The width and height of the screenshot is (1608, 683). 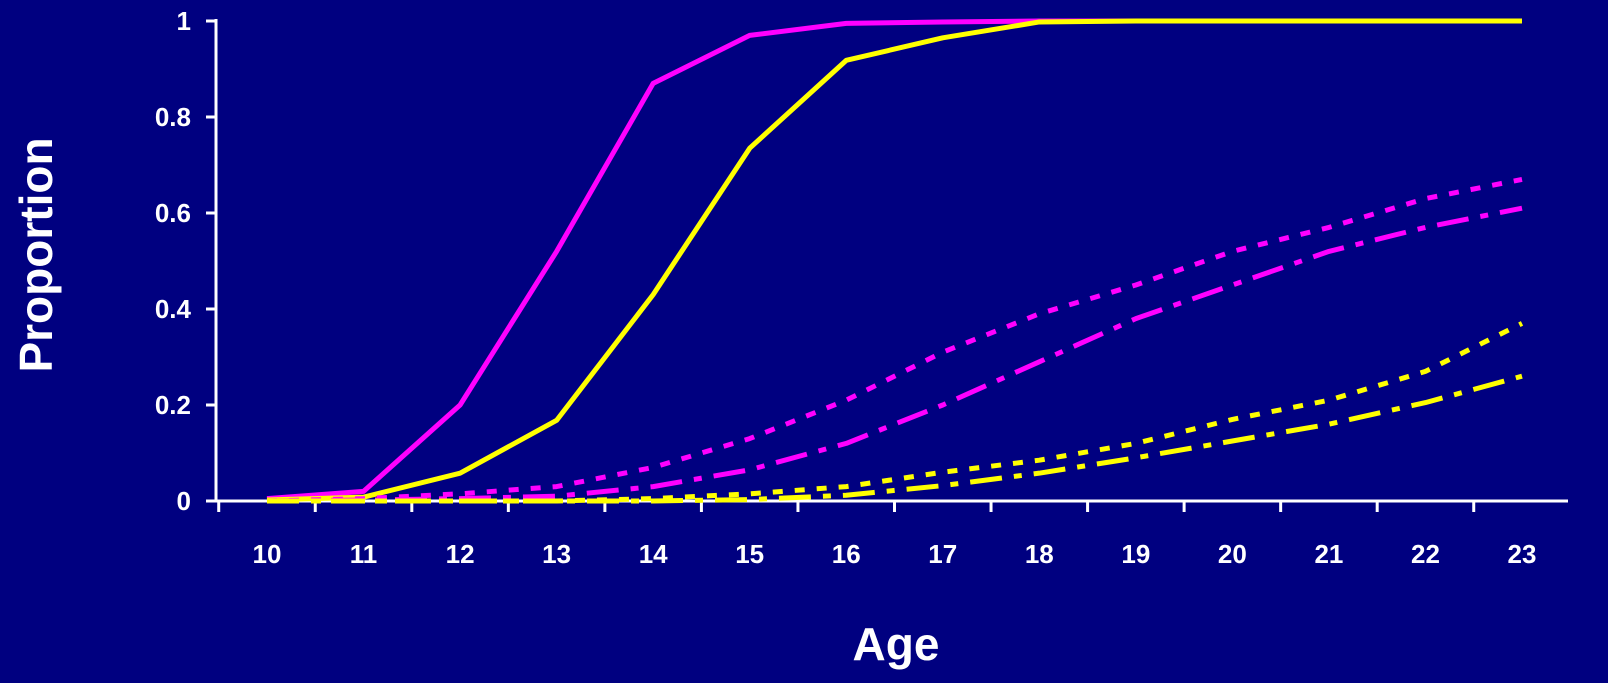 What do you see at coordinates (36, 254) in the screenshot?
I see `y-axis-title: Proportion` at bounding box center [36, 254].